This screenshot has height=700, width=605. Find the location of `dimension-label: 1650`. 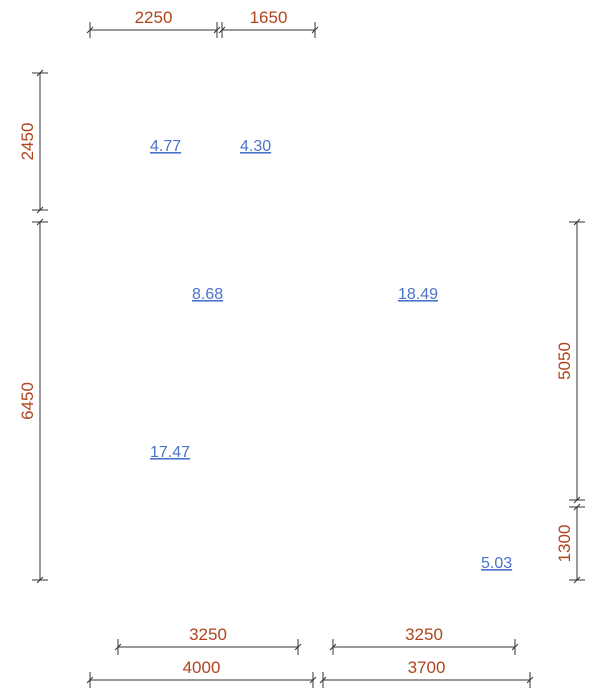

dimension-label: 1650 is located at coordinates (269, 17).